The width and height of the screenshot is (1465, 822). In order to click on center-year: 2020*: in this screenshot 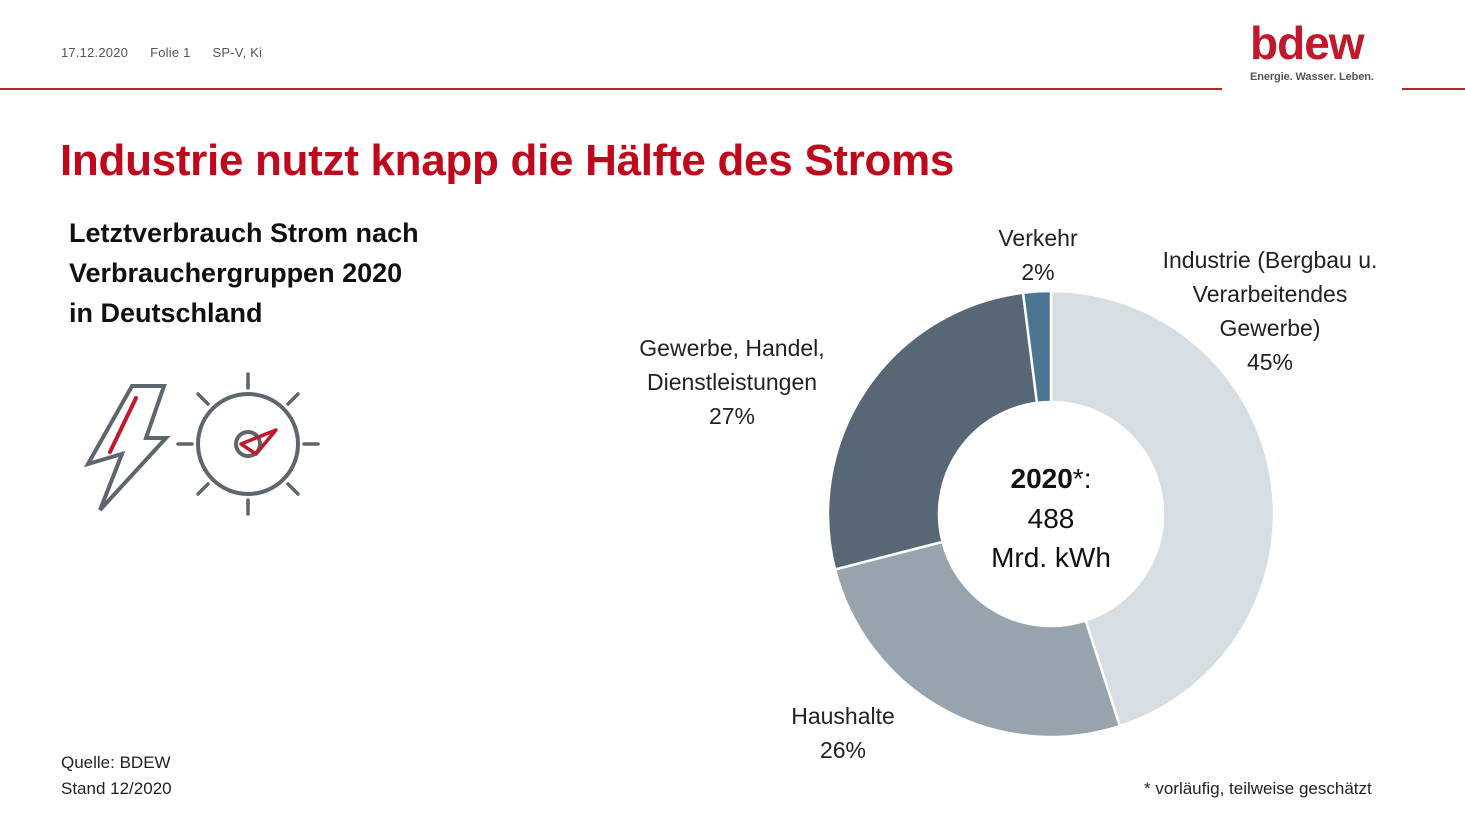, I will do `click(1051, 478)`.